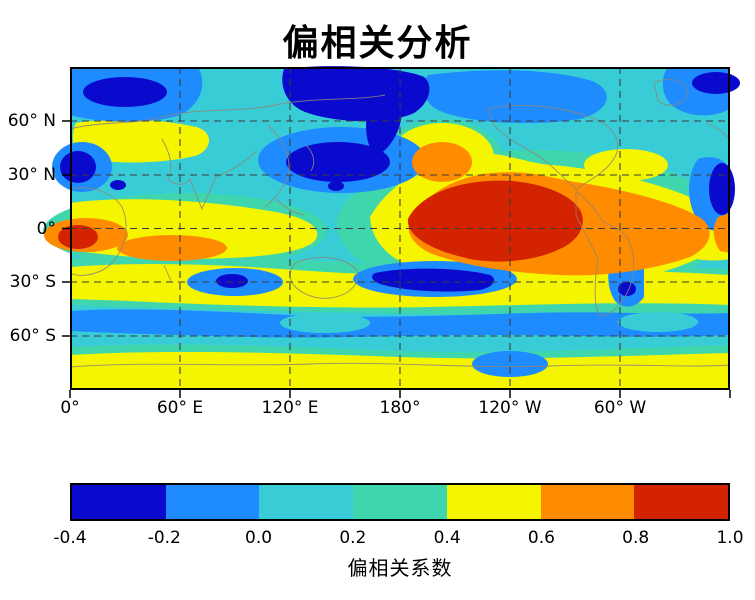 Image resolution: width=755 pixels, height=600 pixels. What do you see at coordinates (32, 336) in the screenshot?
I see `y-axis-tick-label: 60° S` at bounding box center [32, 336].